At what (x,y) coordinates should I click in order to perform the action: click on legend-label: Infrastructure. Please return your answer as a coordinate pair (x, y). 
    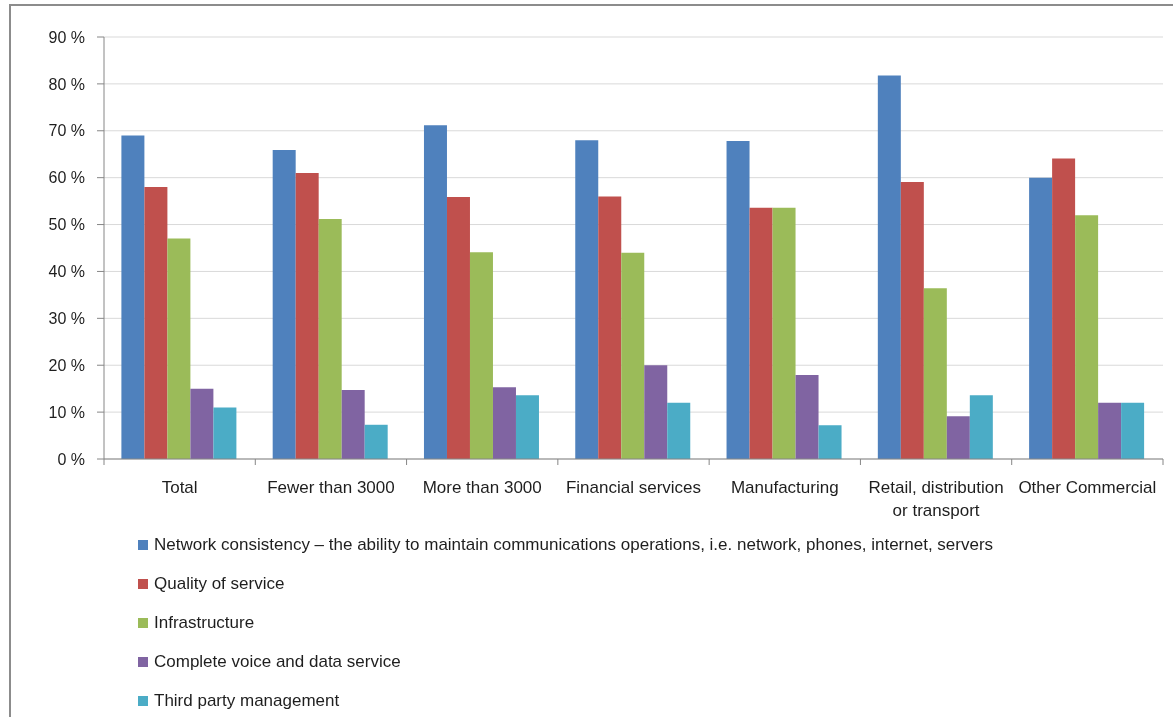
    Looking at the image, I should click on (204, 622).